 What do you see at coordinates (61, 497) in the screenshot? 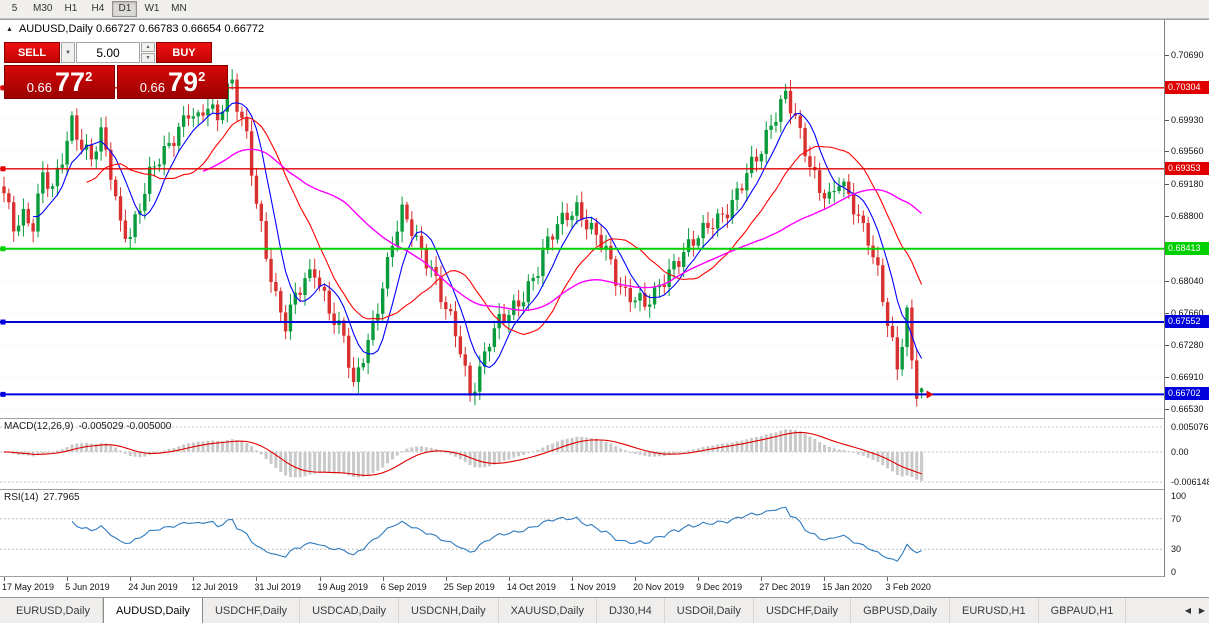
I see `rsi-value: 27.7965` at bounding box center [61, 497].